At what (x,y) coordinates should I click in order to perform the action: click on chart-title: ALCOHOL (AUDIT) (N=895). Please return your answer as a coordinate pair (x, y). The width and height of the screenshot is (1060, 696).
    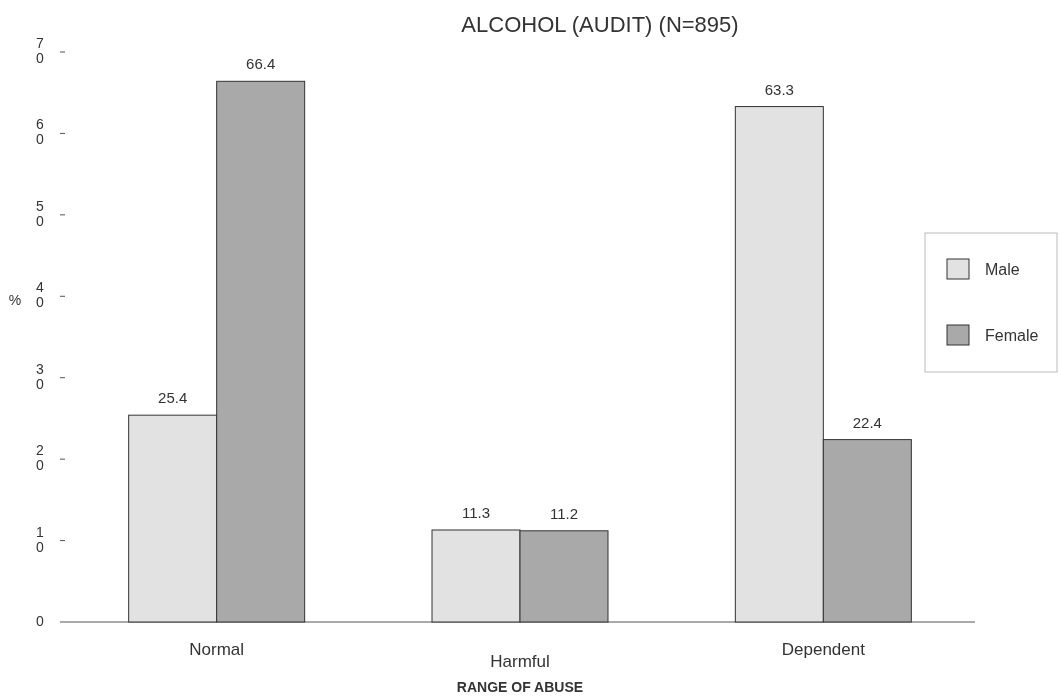
    Looking at the image, I should click on (600, 24).